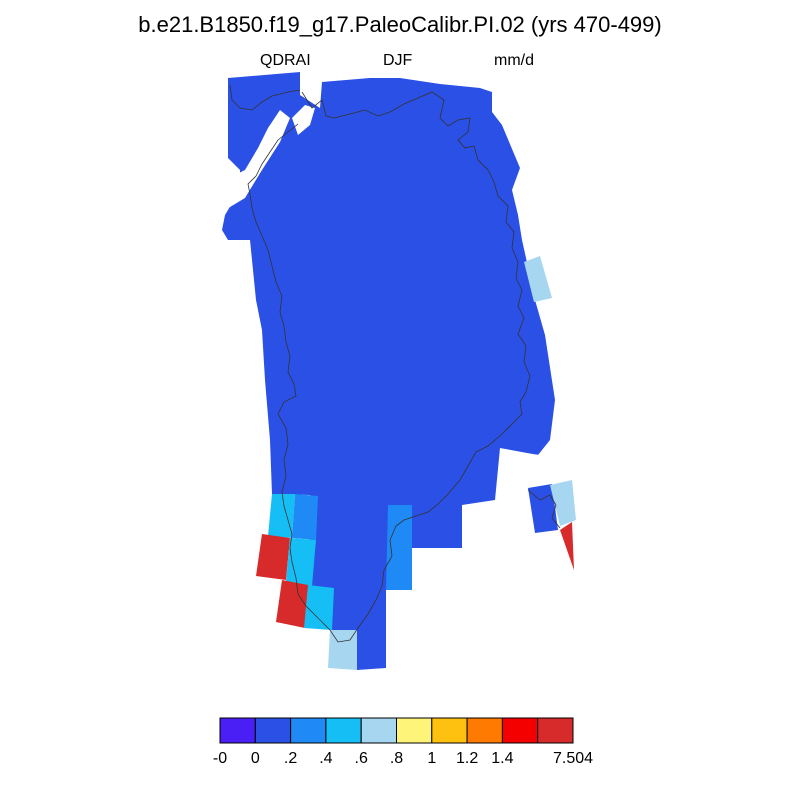 This screenshot has height=800, width=800. I want to click on units-label: mm/d, so click(514, 60).